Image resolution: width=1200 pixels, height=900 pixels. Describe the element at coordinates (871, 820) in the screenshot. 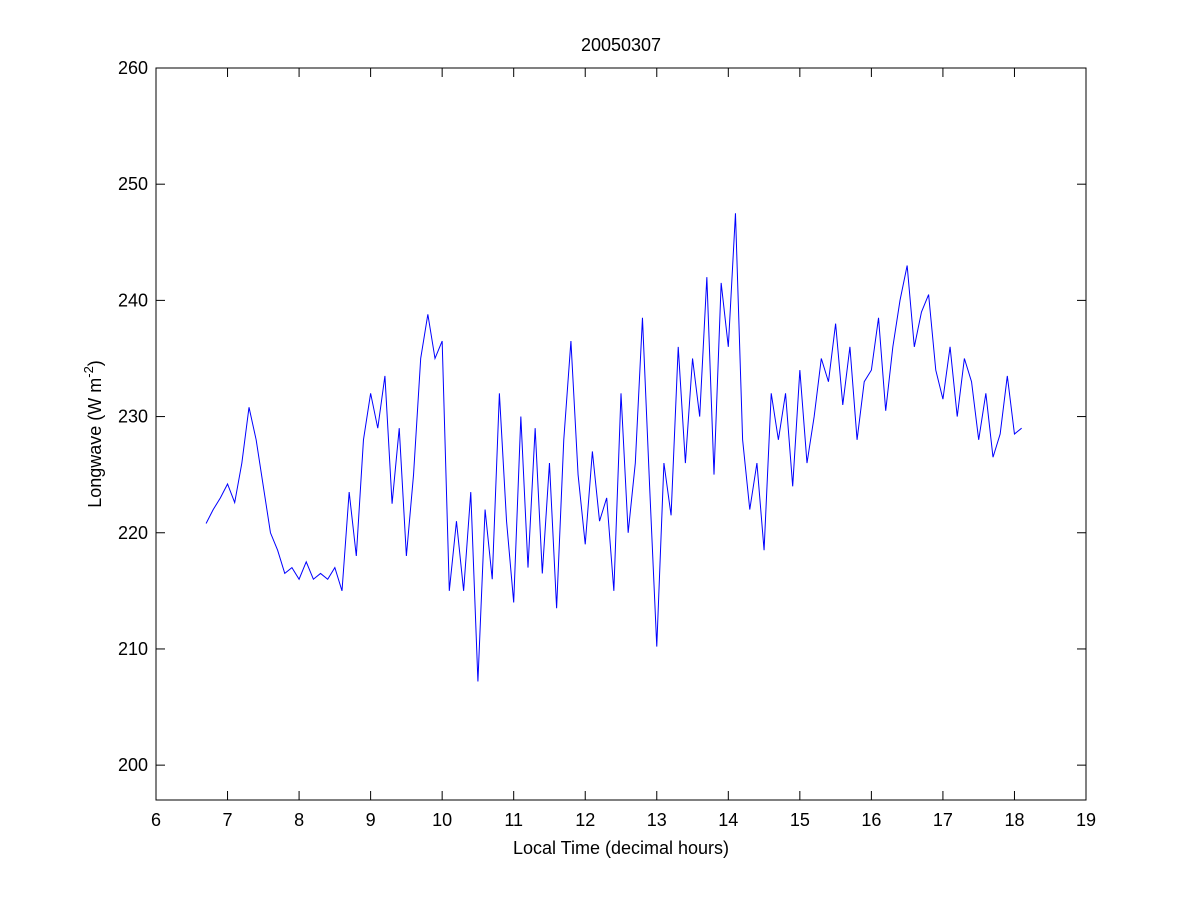

I see `x-tick-label: 16` at that location.